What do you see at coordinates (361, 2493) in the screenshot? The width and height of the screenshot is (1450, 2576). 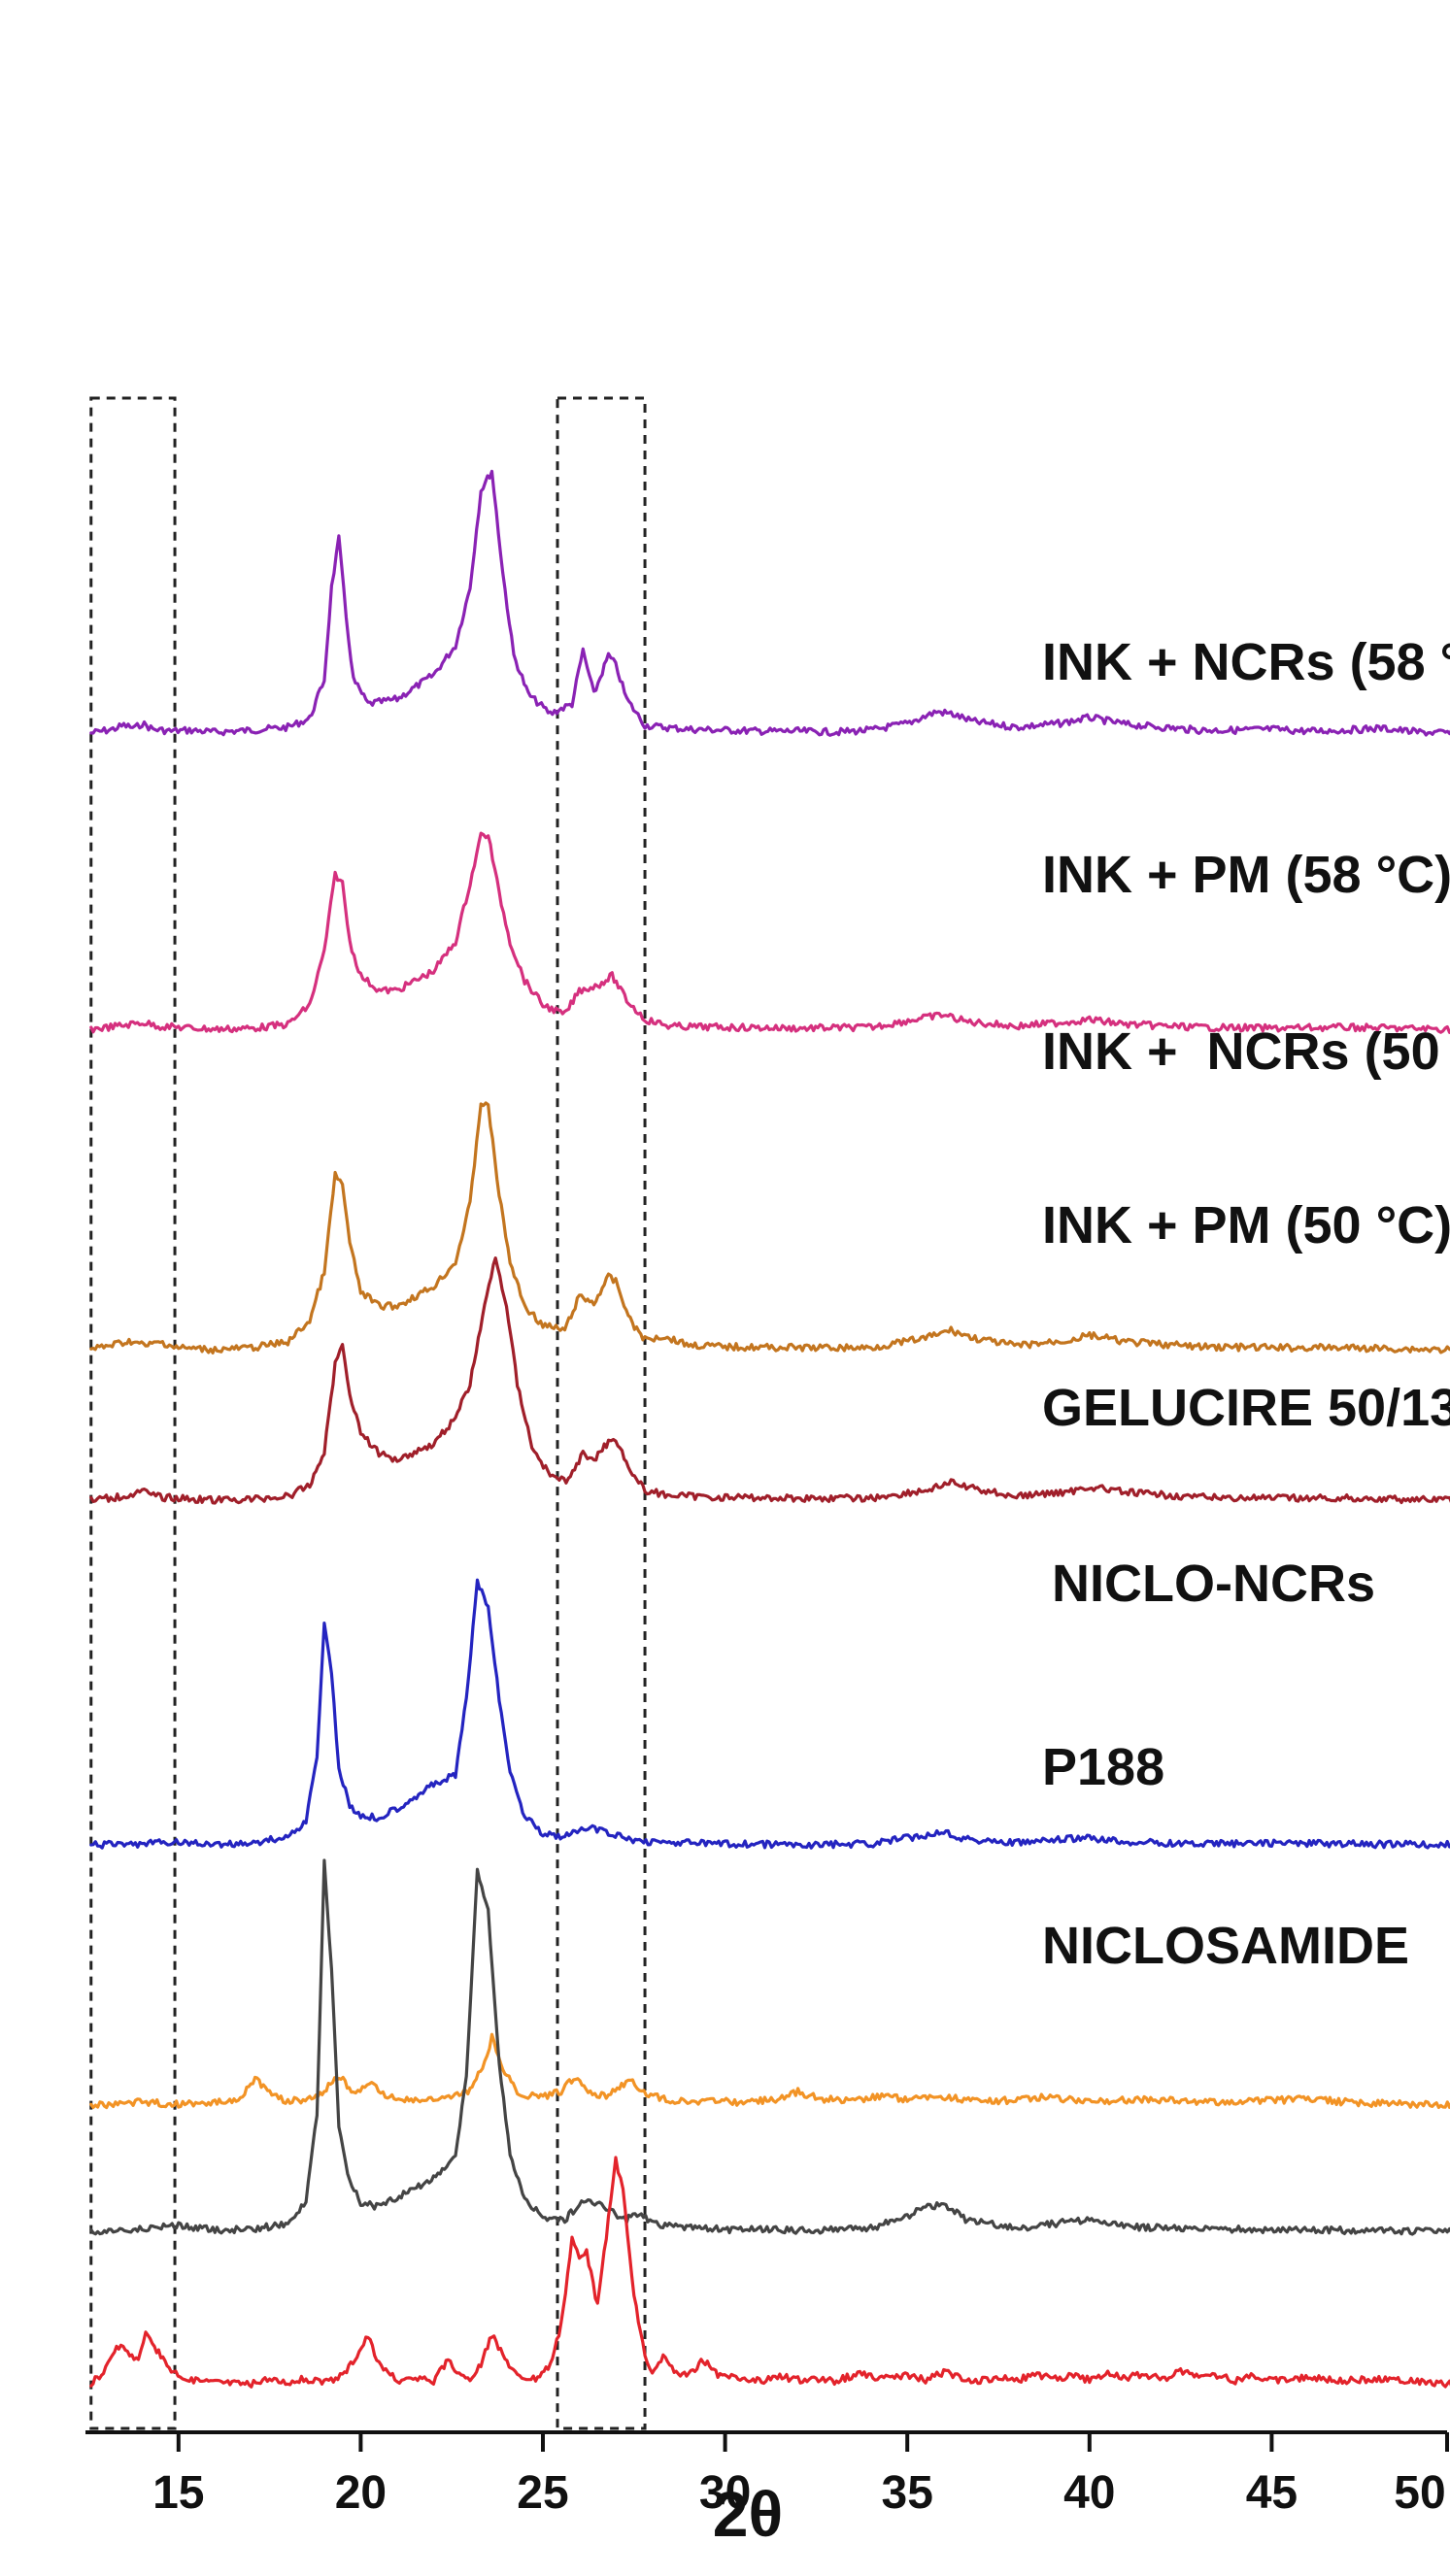 I see `x-tick-label-2: 20` at bounding box center [361, 2493].